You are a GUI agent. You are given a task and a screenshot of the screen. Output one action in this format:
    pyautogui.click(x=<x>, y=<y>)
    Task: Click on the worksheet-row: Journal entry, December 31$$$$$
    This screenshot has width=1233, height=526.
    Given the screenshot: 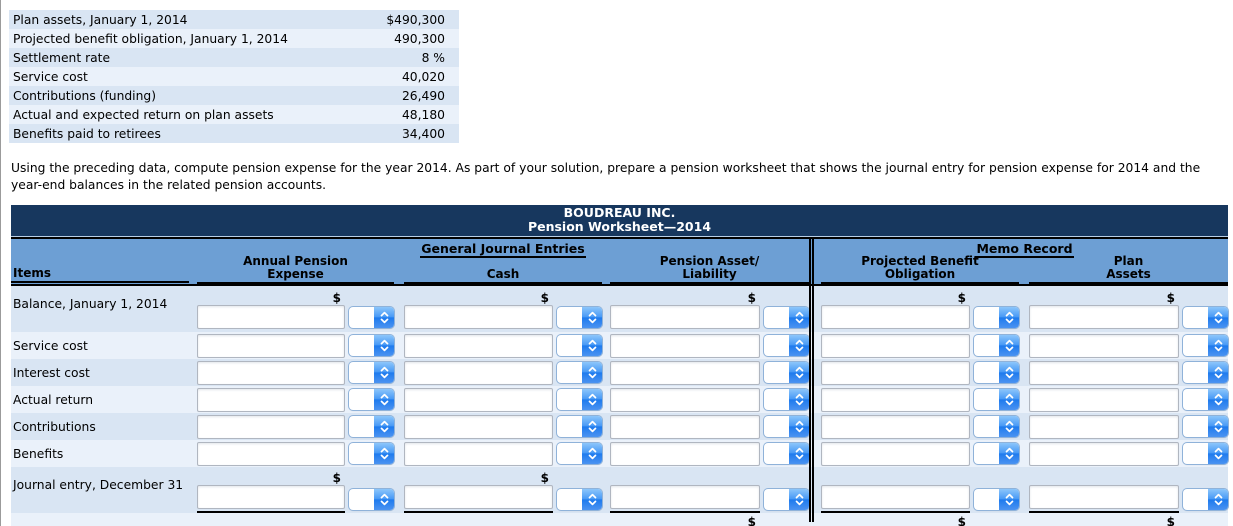 What is the action you would take?
    pyautogui.click(x=619, y=490)
    